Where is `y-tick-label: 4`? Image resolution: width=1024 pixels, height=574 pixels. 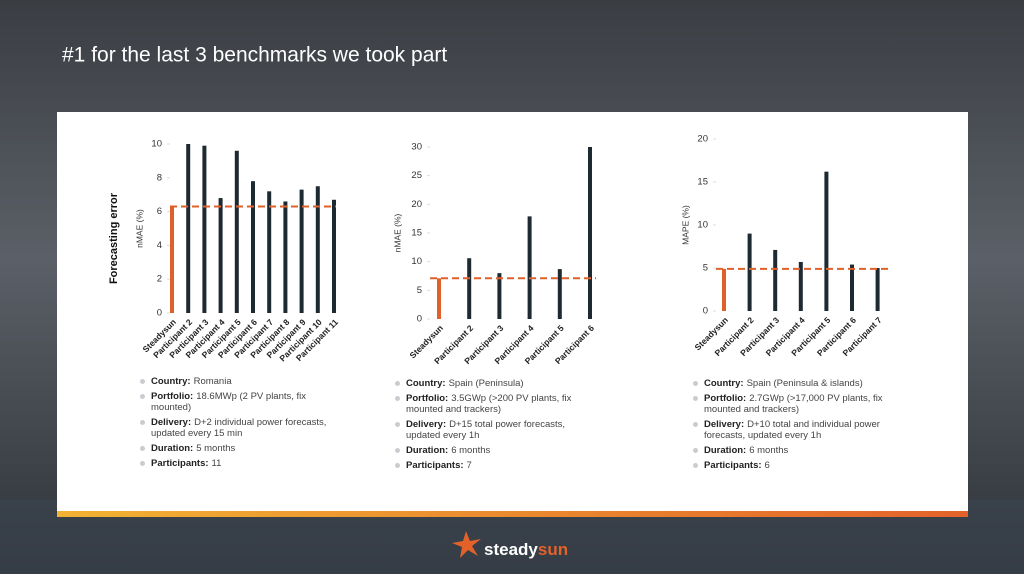
y-tick-label: 4 is located at coordinates (159, 245).